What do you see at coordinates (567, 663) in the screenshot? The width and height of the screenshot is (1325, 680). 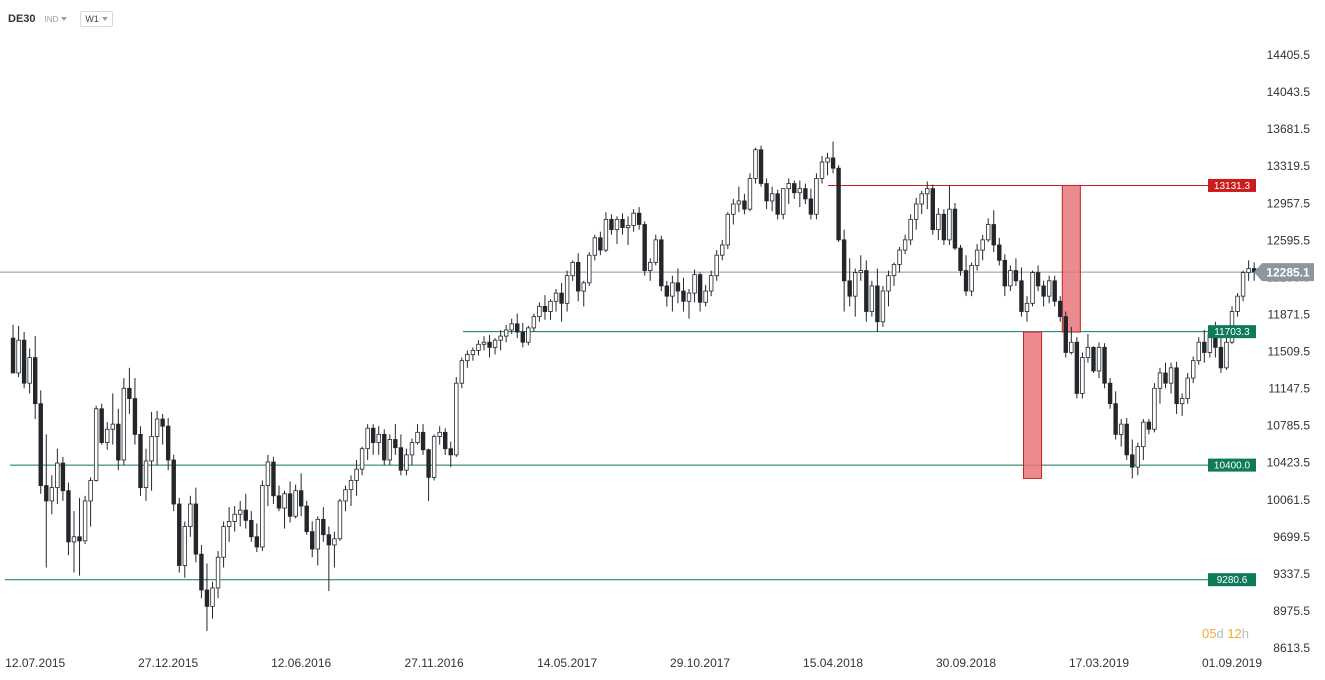 I see `x-tick-label: 14.05.2017` at bounding box center [567, 663].